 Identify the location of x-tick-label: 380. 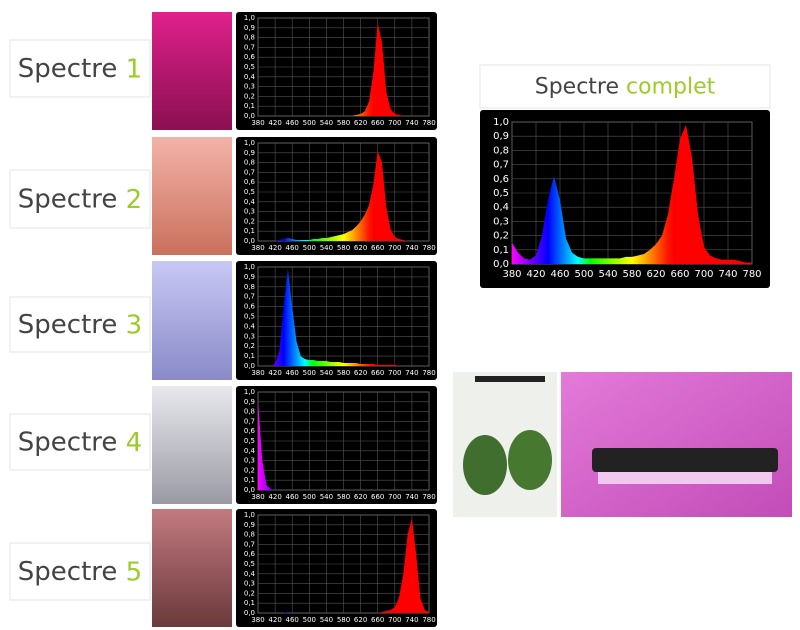
(511, 274).